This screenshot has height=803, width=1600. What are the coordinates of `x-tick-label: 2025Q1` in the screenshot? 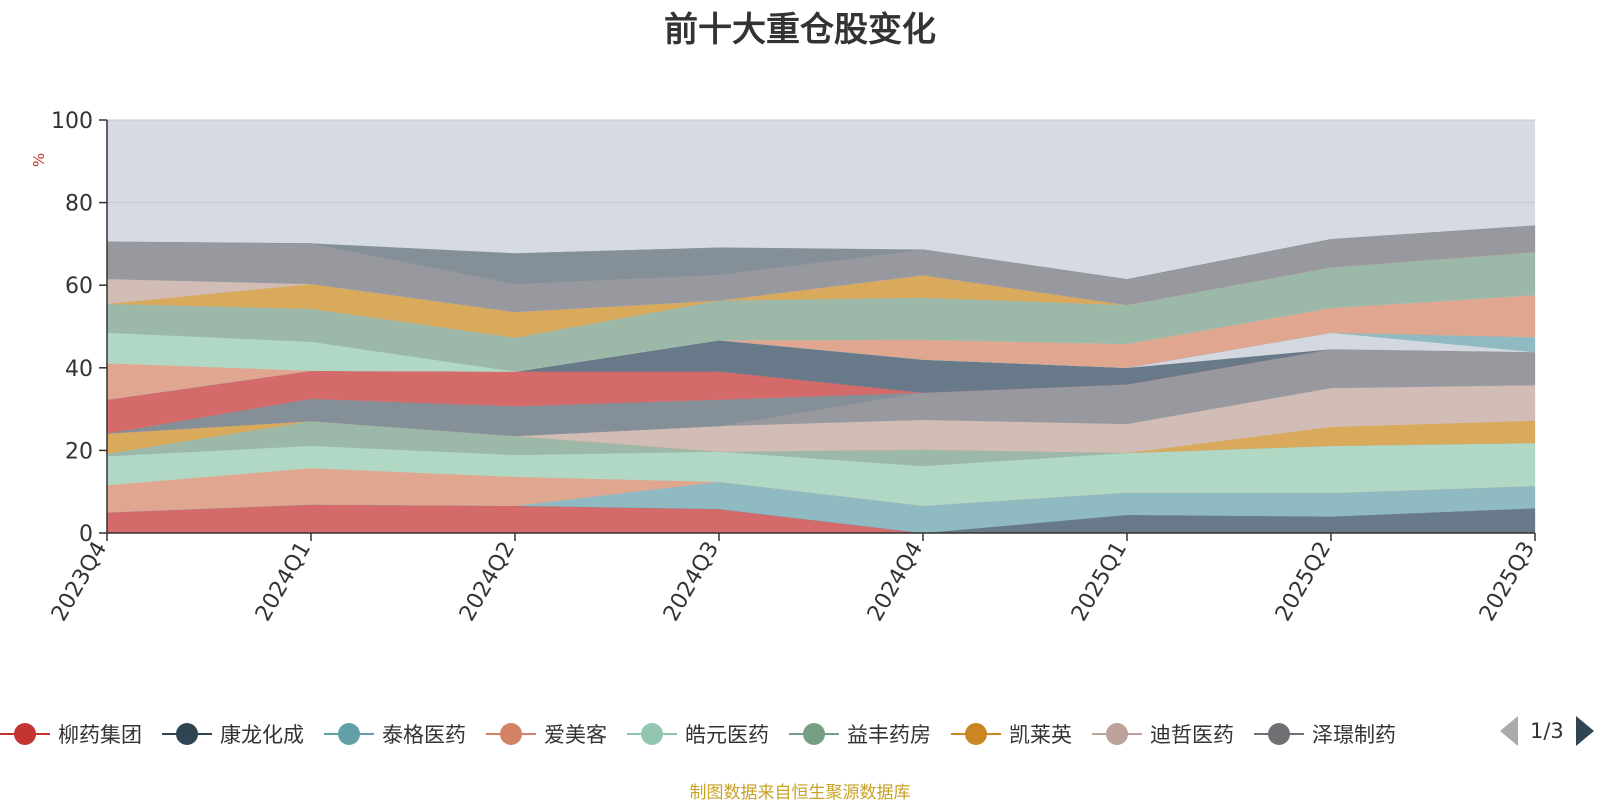 It's located at (1099, 582).